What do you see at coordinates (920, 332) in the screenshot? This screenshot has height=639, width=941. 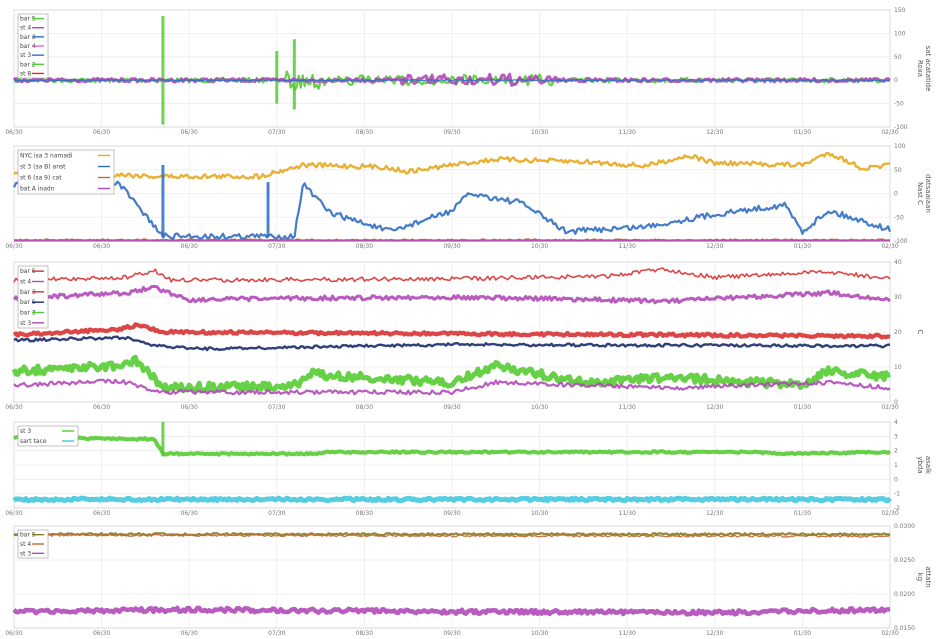 I see `y-axis-label: C` at bounding box center [920, 332].